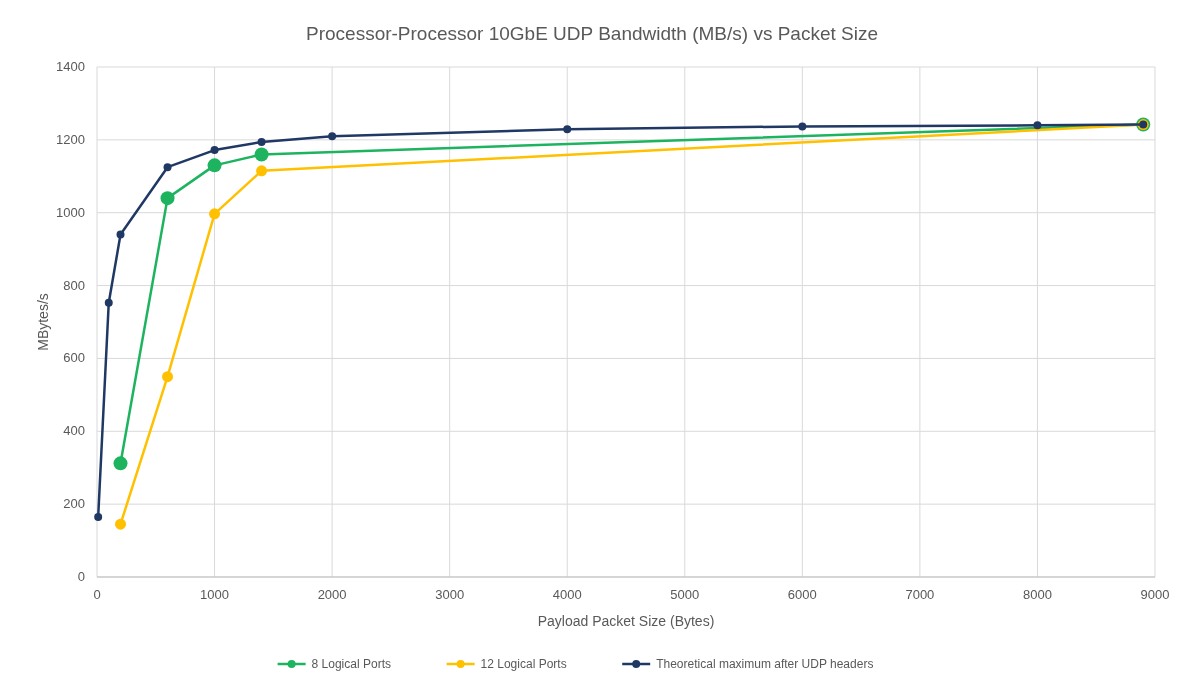 This screenshot has height=685, width=1184. What do you see at coordinates (592, 33) in the screenshot?
I see `chart-title: Processor-Processor 10GbE UDP Bandwidth (MB/s) vs Packet Size` at bounding box center [592, 33].